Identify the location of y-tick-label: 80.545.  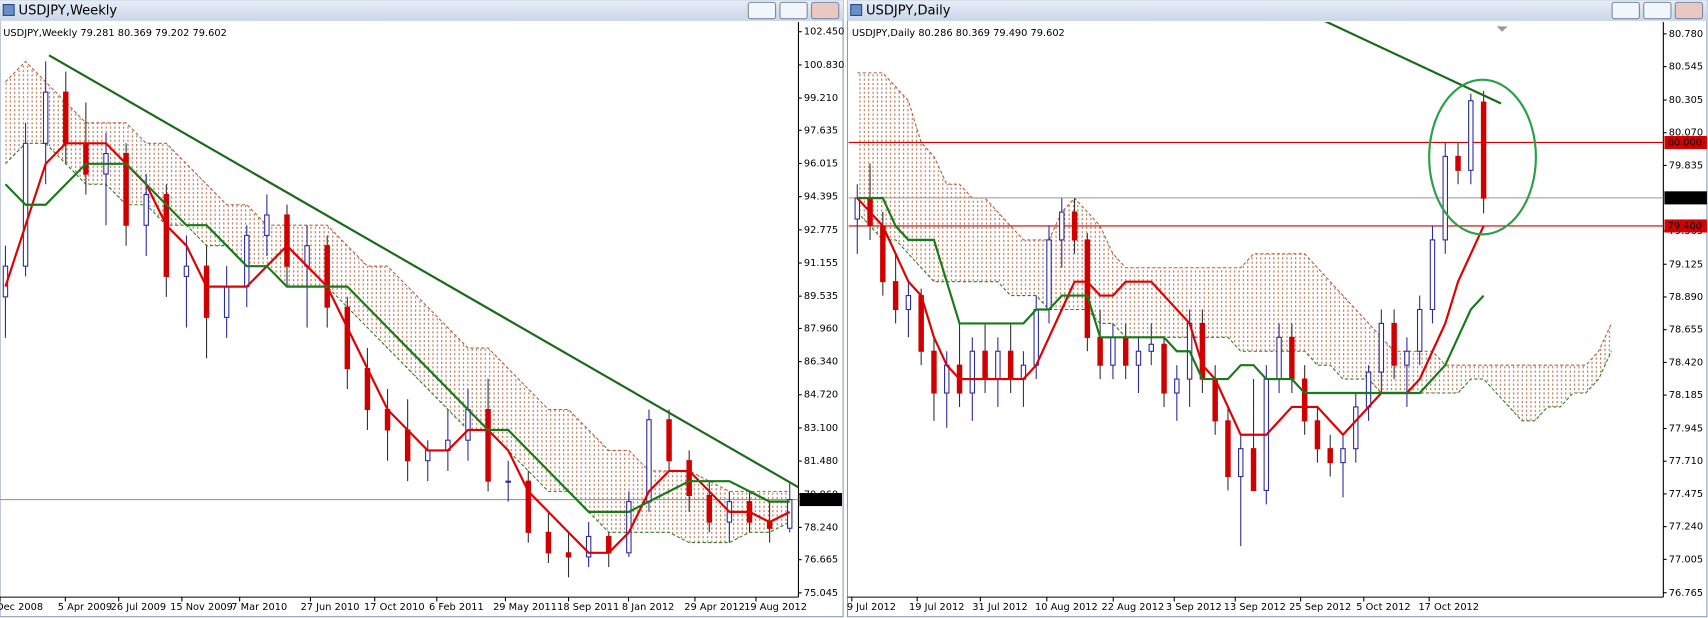
(1686, 67).